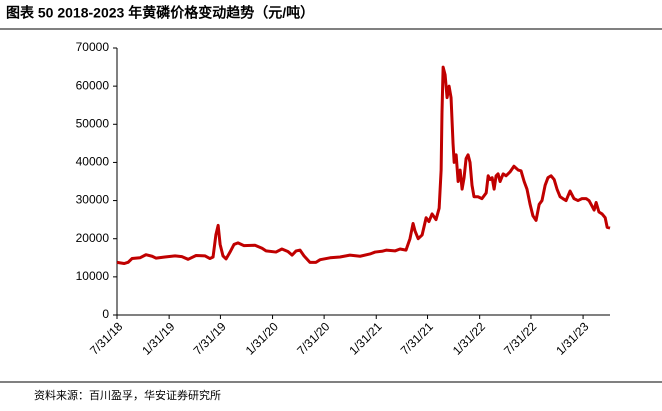 The width and height of the screenshot is (662, 411). I want to click on x-tick-label: 7/31/19, so click(210, 338).